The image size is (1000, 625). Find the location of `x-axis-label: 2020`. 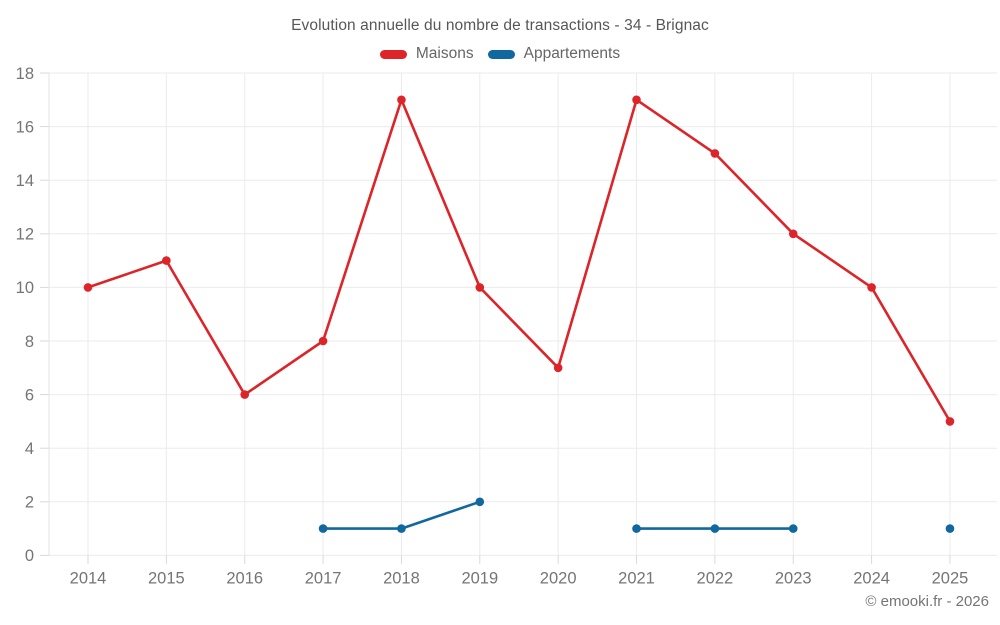

x-axis-label: 2020 is located at coordinates (558, 578).